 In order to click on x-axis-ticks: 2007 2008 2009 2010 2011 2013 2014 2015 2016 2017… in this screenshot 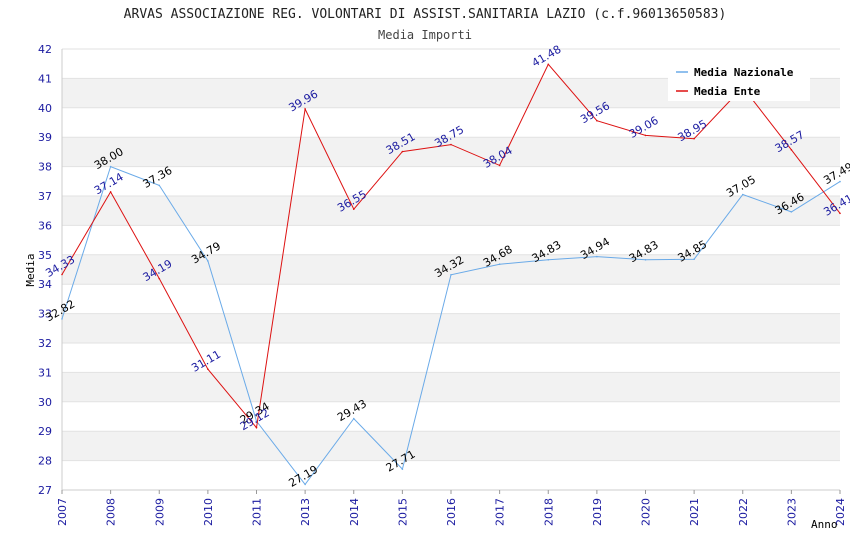, I will do `click(451, 508)`.